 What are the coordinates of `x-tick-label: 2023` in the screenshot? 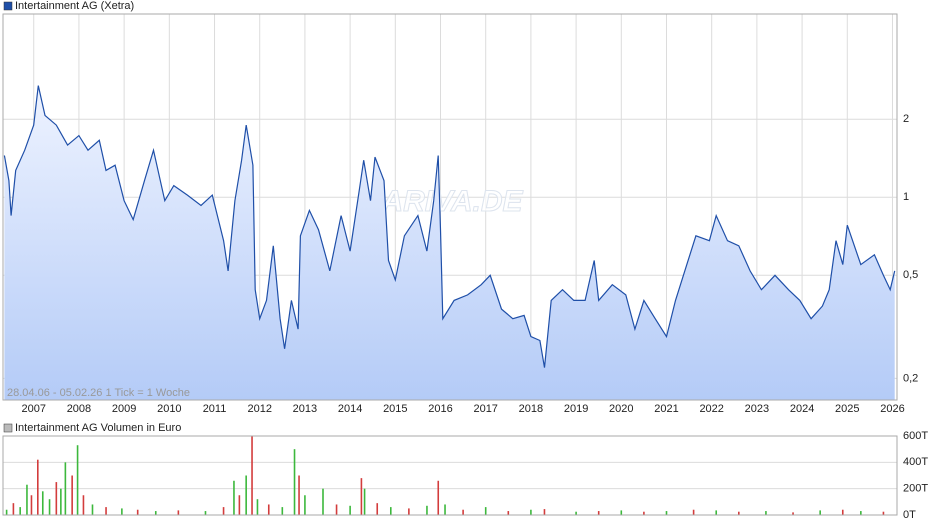 It's located at (757, 409).